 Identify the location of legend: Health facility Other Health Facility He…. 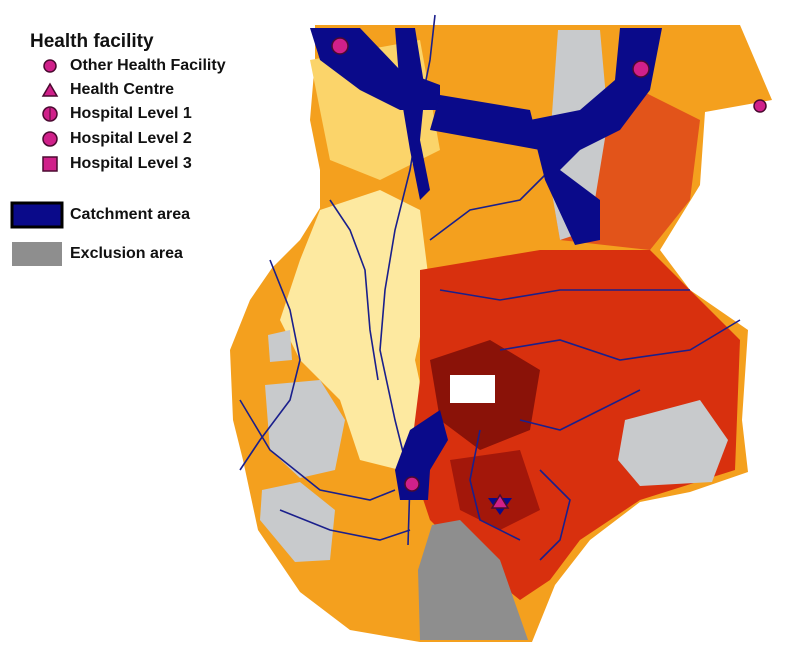
(118, 148).